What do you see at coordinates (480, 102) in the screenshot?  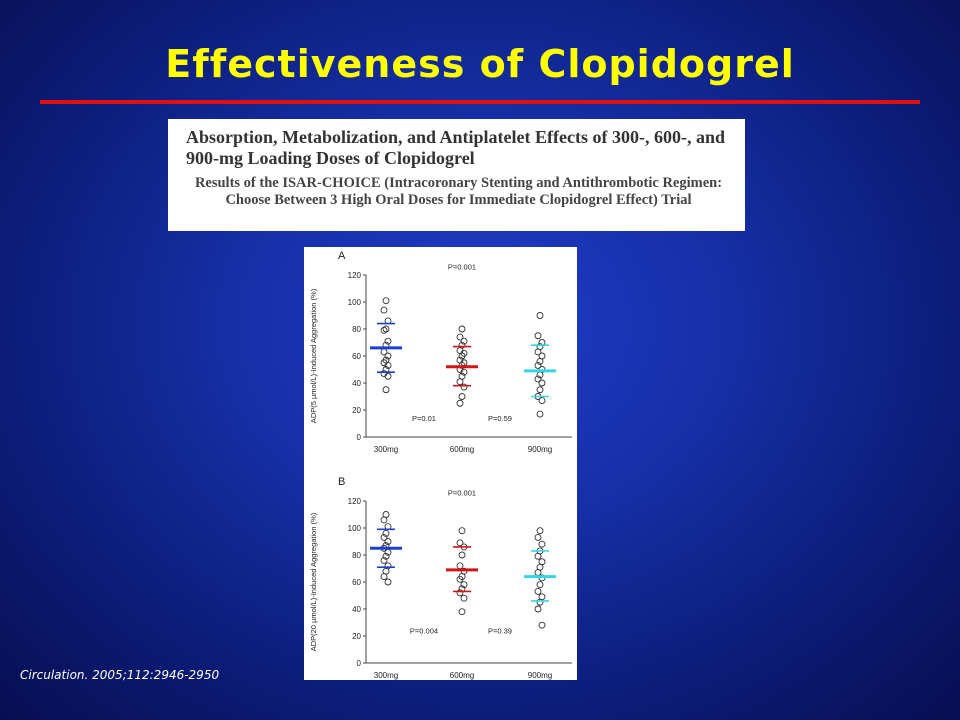 I see `title-divider` at bounding box center [480, 102].